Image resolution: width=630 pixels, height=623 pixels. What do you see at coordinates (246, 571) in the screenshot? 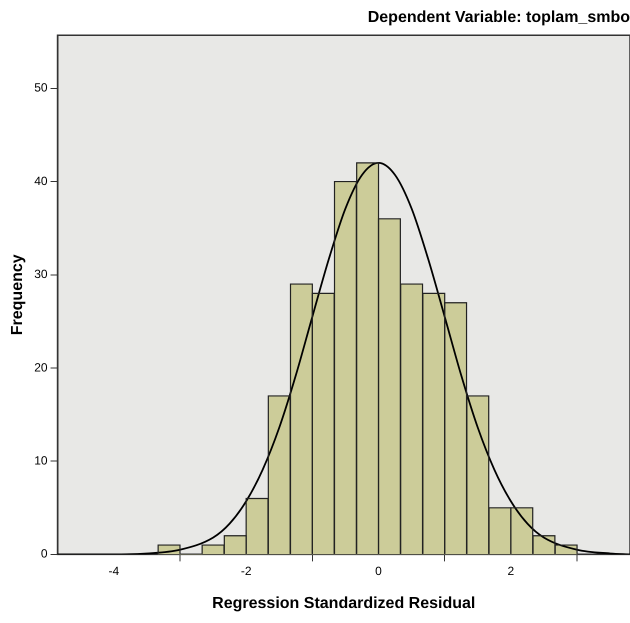
I see `x-tick-label: -2` at bounding box center [246, 571].